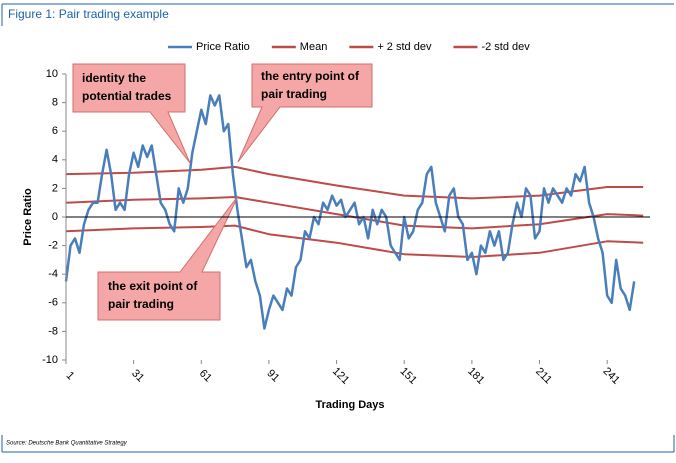 The width and height of the screenshot is (676, 463). I want to click on x-tick-label: 211, so click(543, 375).